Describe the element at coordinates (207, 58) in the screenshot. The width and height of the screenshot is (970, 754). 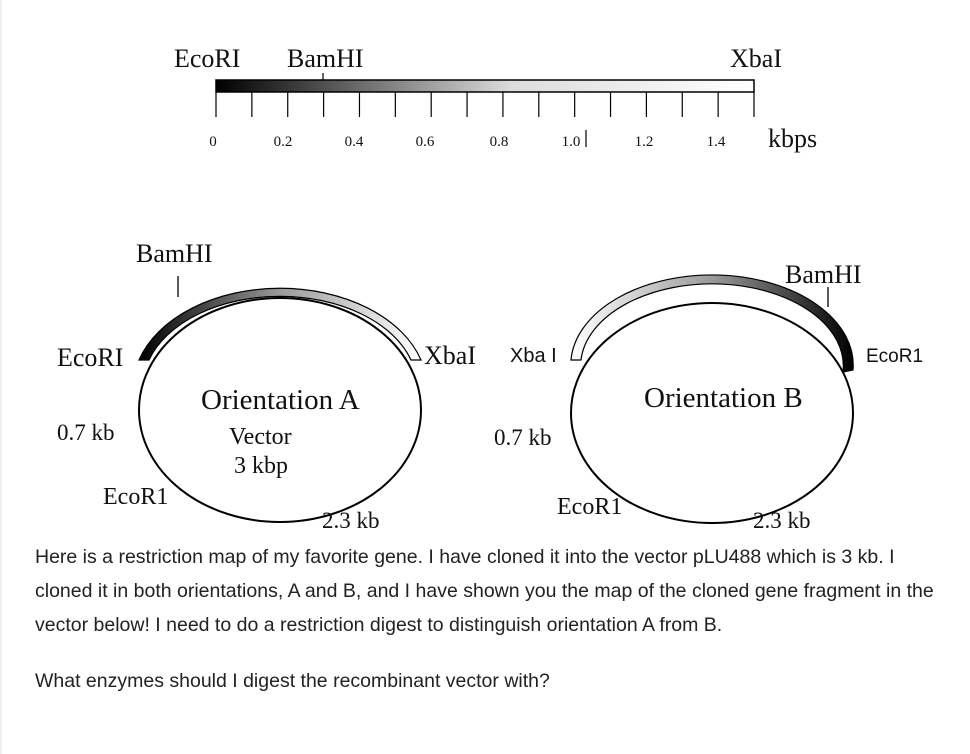
I see `ecori-site-label: EcoRI` at that location.